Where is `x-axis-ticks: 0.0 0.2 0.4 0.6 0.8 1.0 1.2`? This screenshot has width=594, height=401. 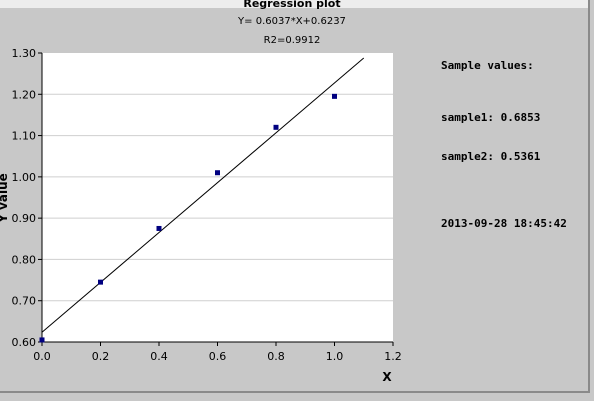 x-axis-ticks: 0.0 0.2 0.4 0.6 0.8 1.0 1.2 is located at coordinates (217, 352).